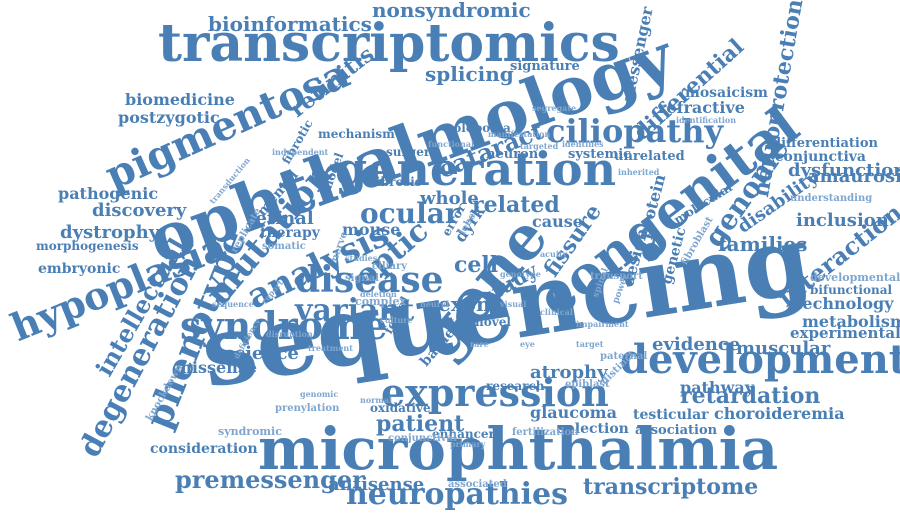 The image size is (900, 521). Describe the element at coordinates (616, 276) in the screenshot. I see `word: transport` at that location.